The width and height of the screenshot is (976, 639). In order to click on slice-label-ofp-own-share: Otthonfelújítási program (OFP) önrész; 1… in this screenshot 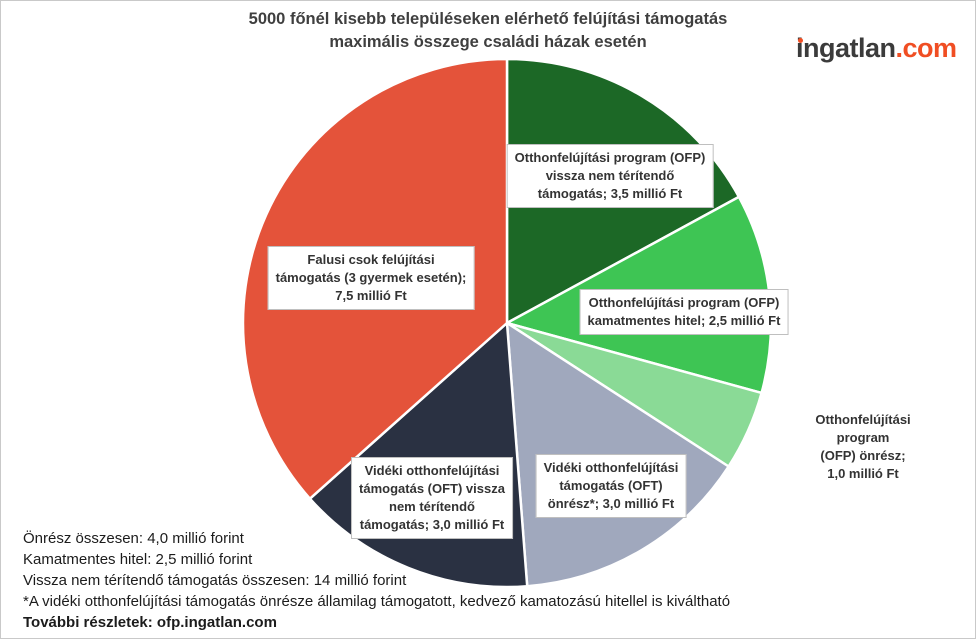, I will do `click(863, 446)`.